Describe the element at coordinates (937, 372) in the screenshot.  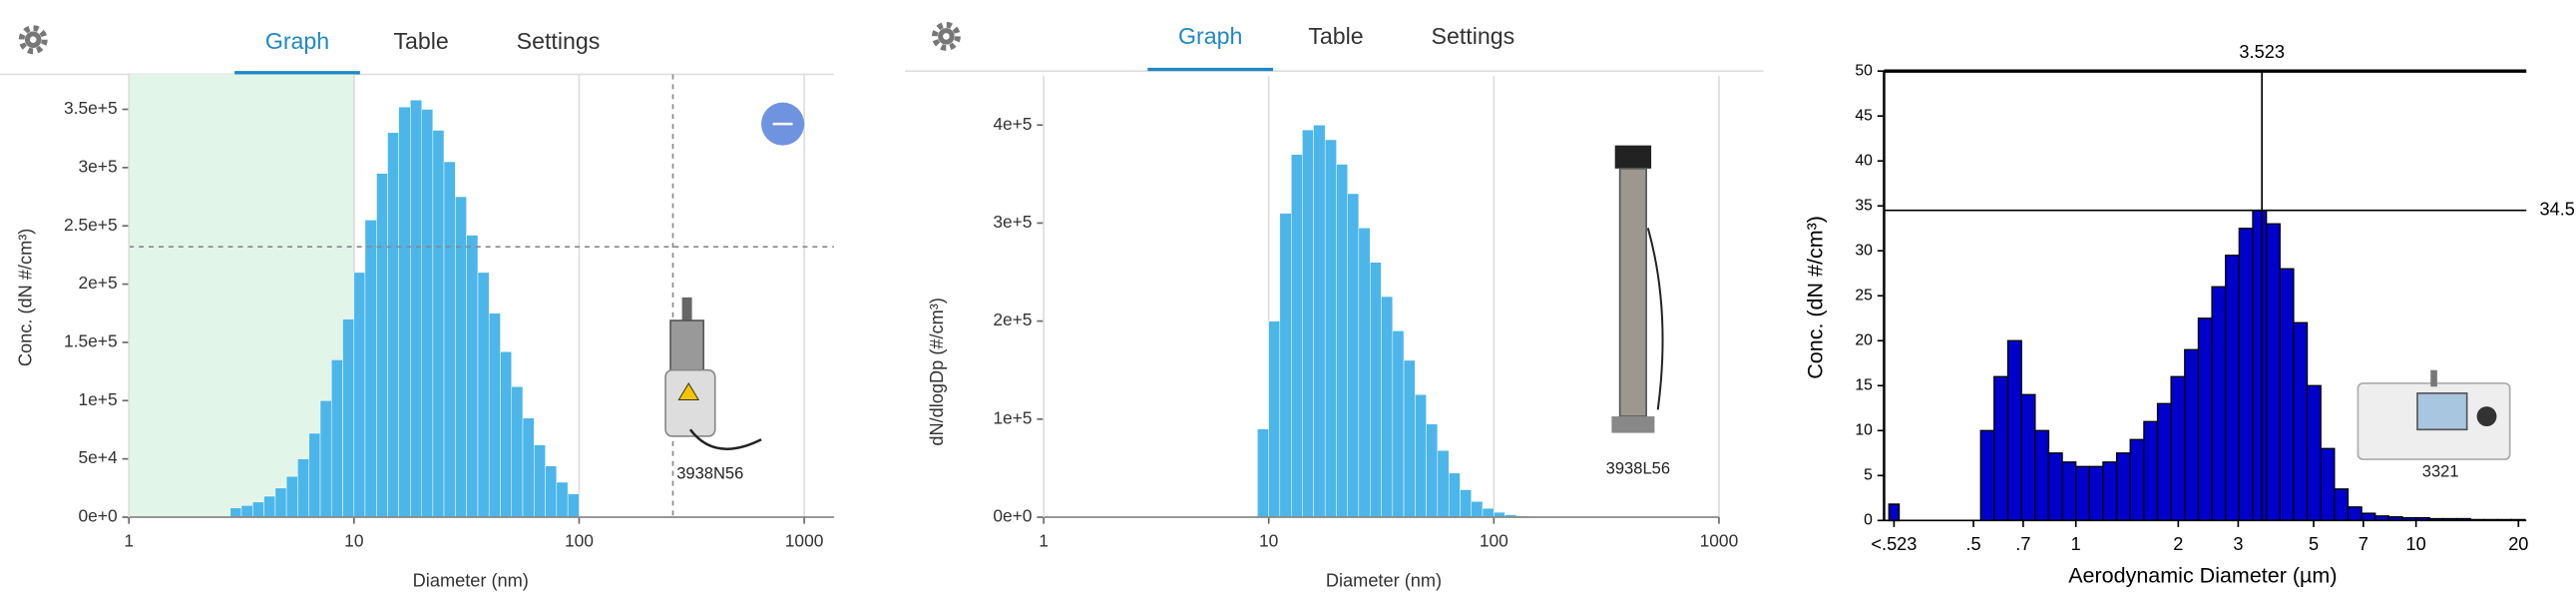
I see `y-axis-label: dN/dlogDp (#/cm³)` at that location.